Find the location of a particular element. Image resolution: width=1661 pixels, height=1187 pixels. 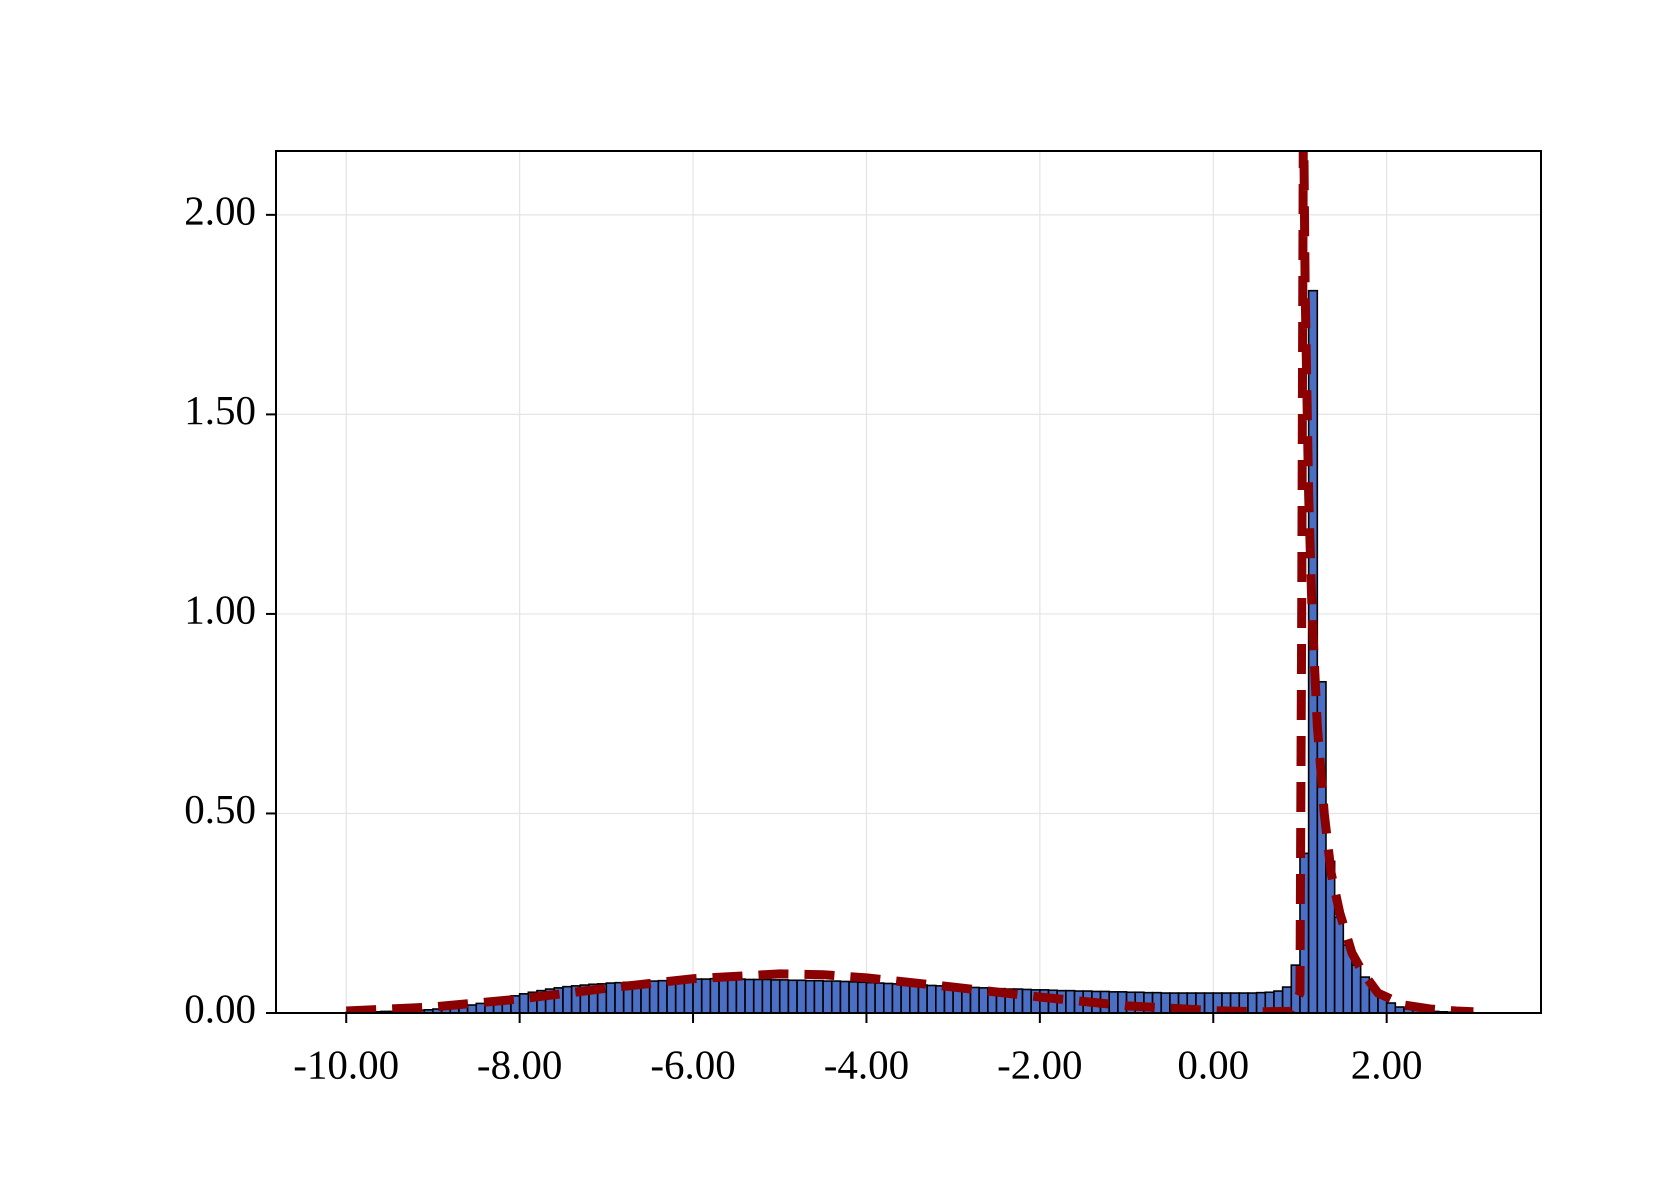

y-tick-label: 2.00 is located at coordinates (220, 210).